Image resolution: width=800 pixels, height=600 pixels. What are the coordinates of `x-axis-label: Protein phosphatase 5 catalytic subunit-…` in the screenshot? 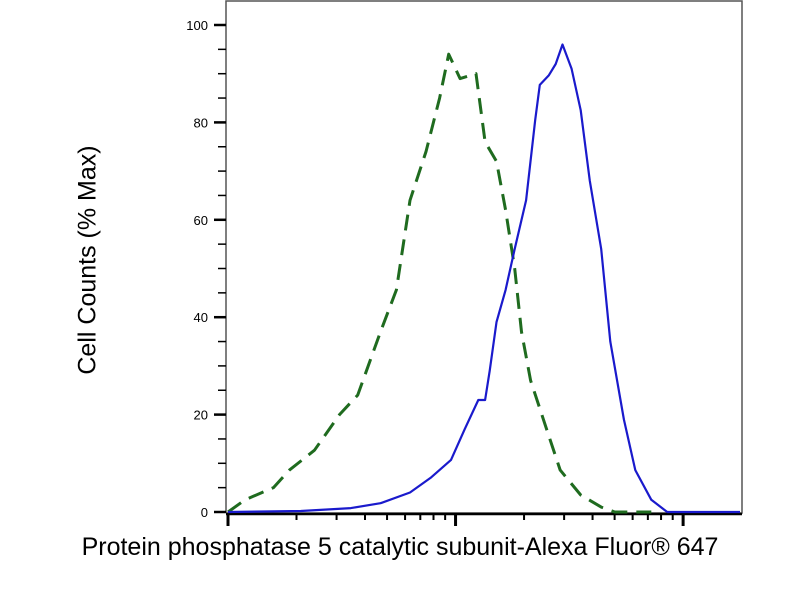 It's located at (400, 547).